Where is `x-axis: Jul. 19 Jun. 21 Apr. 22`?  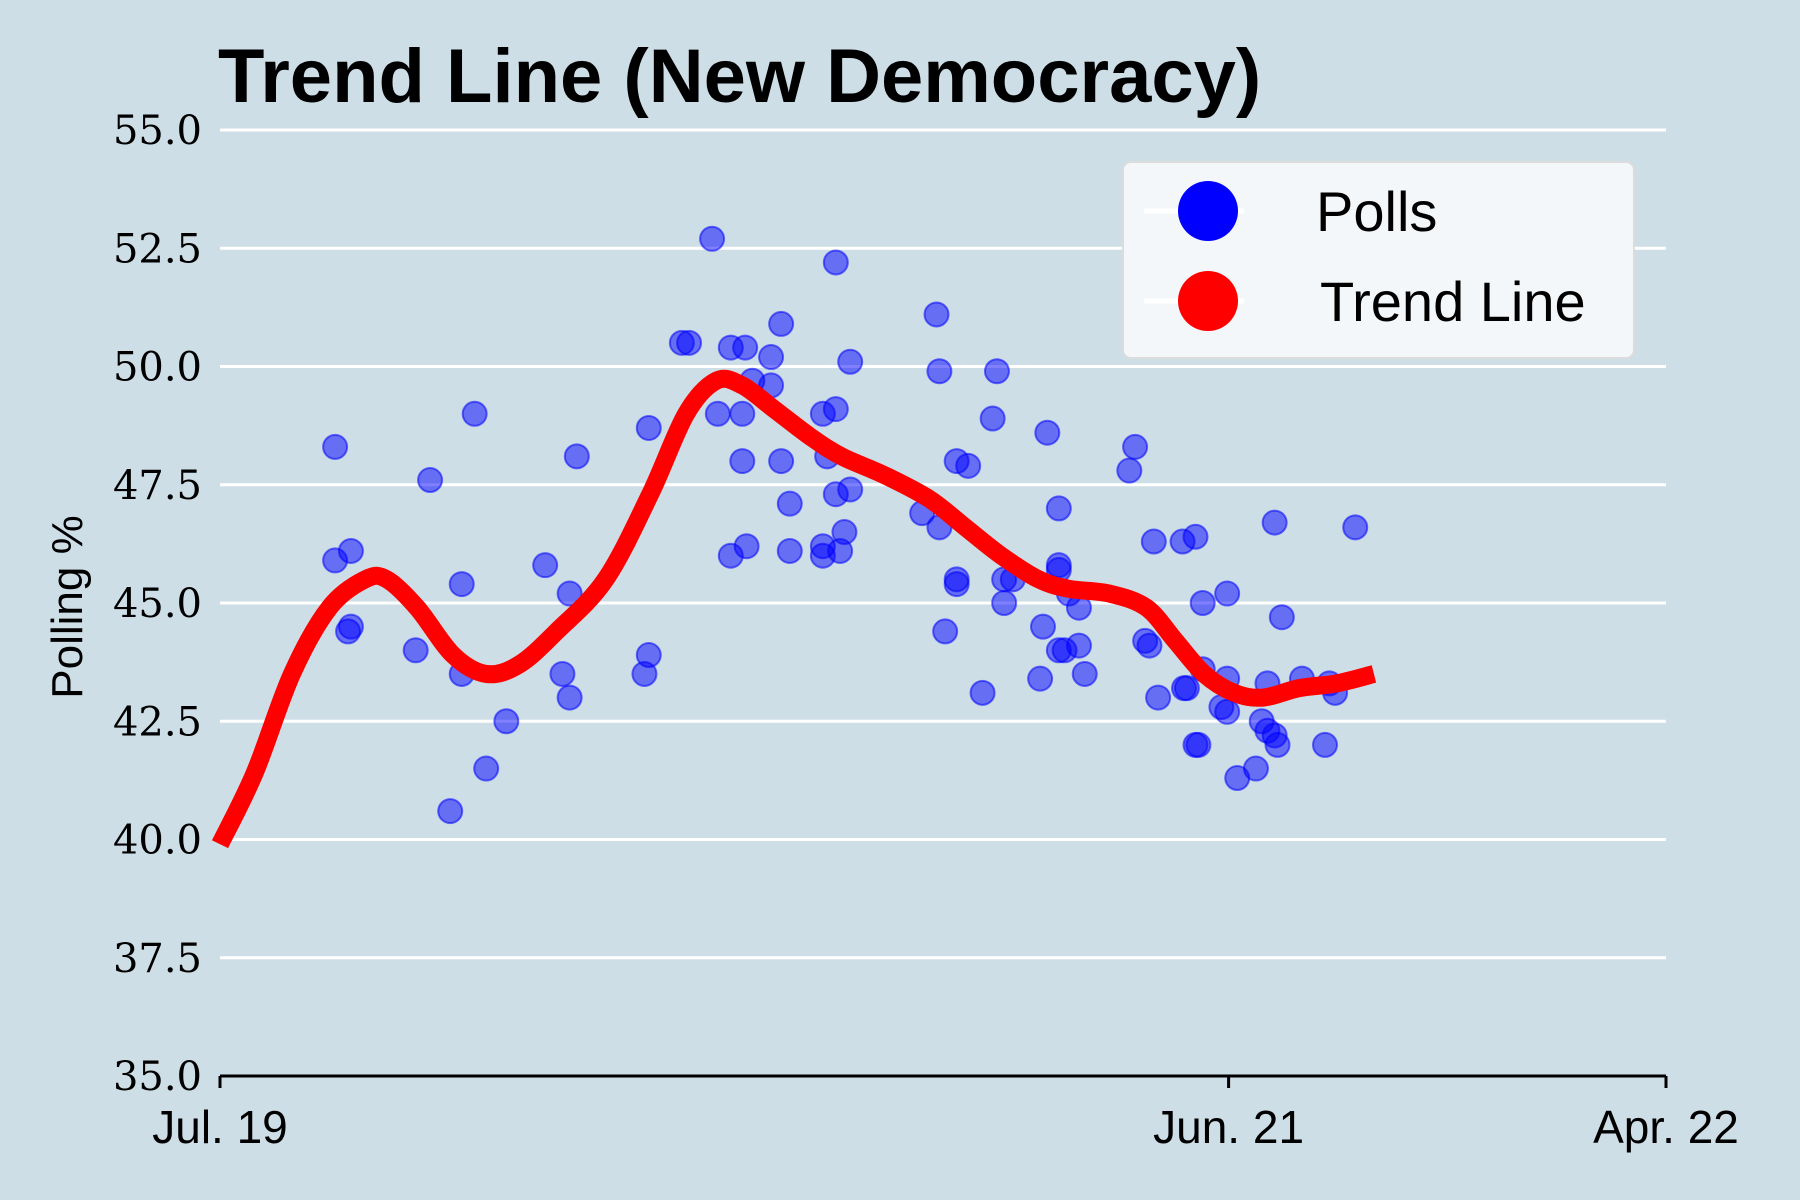
x-axis: Jul. 19 Jun. 21 Apr. 22 is located at coordinates (945, 1113).